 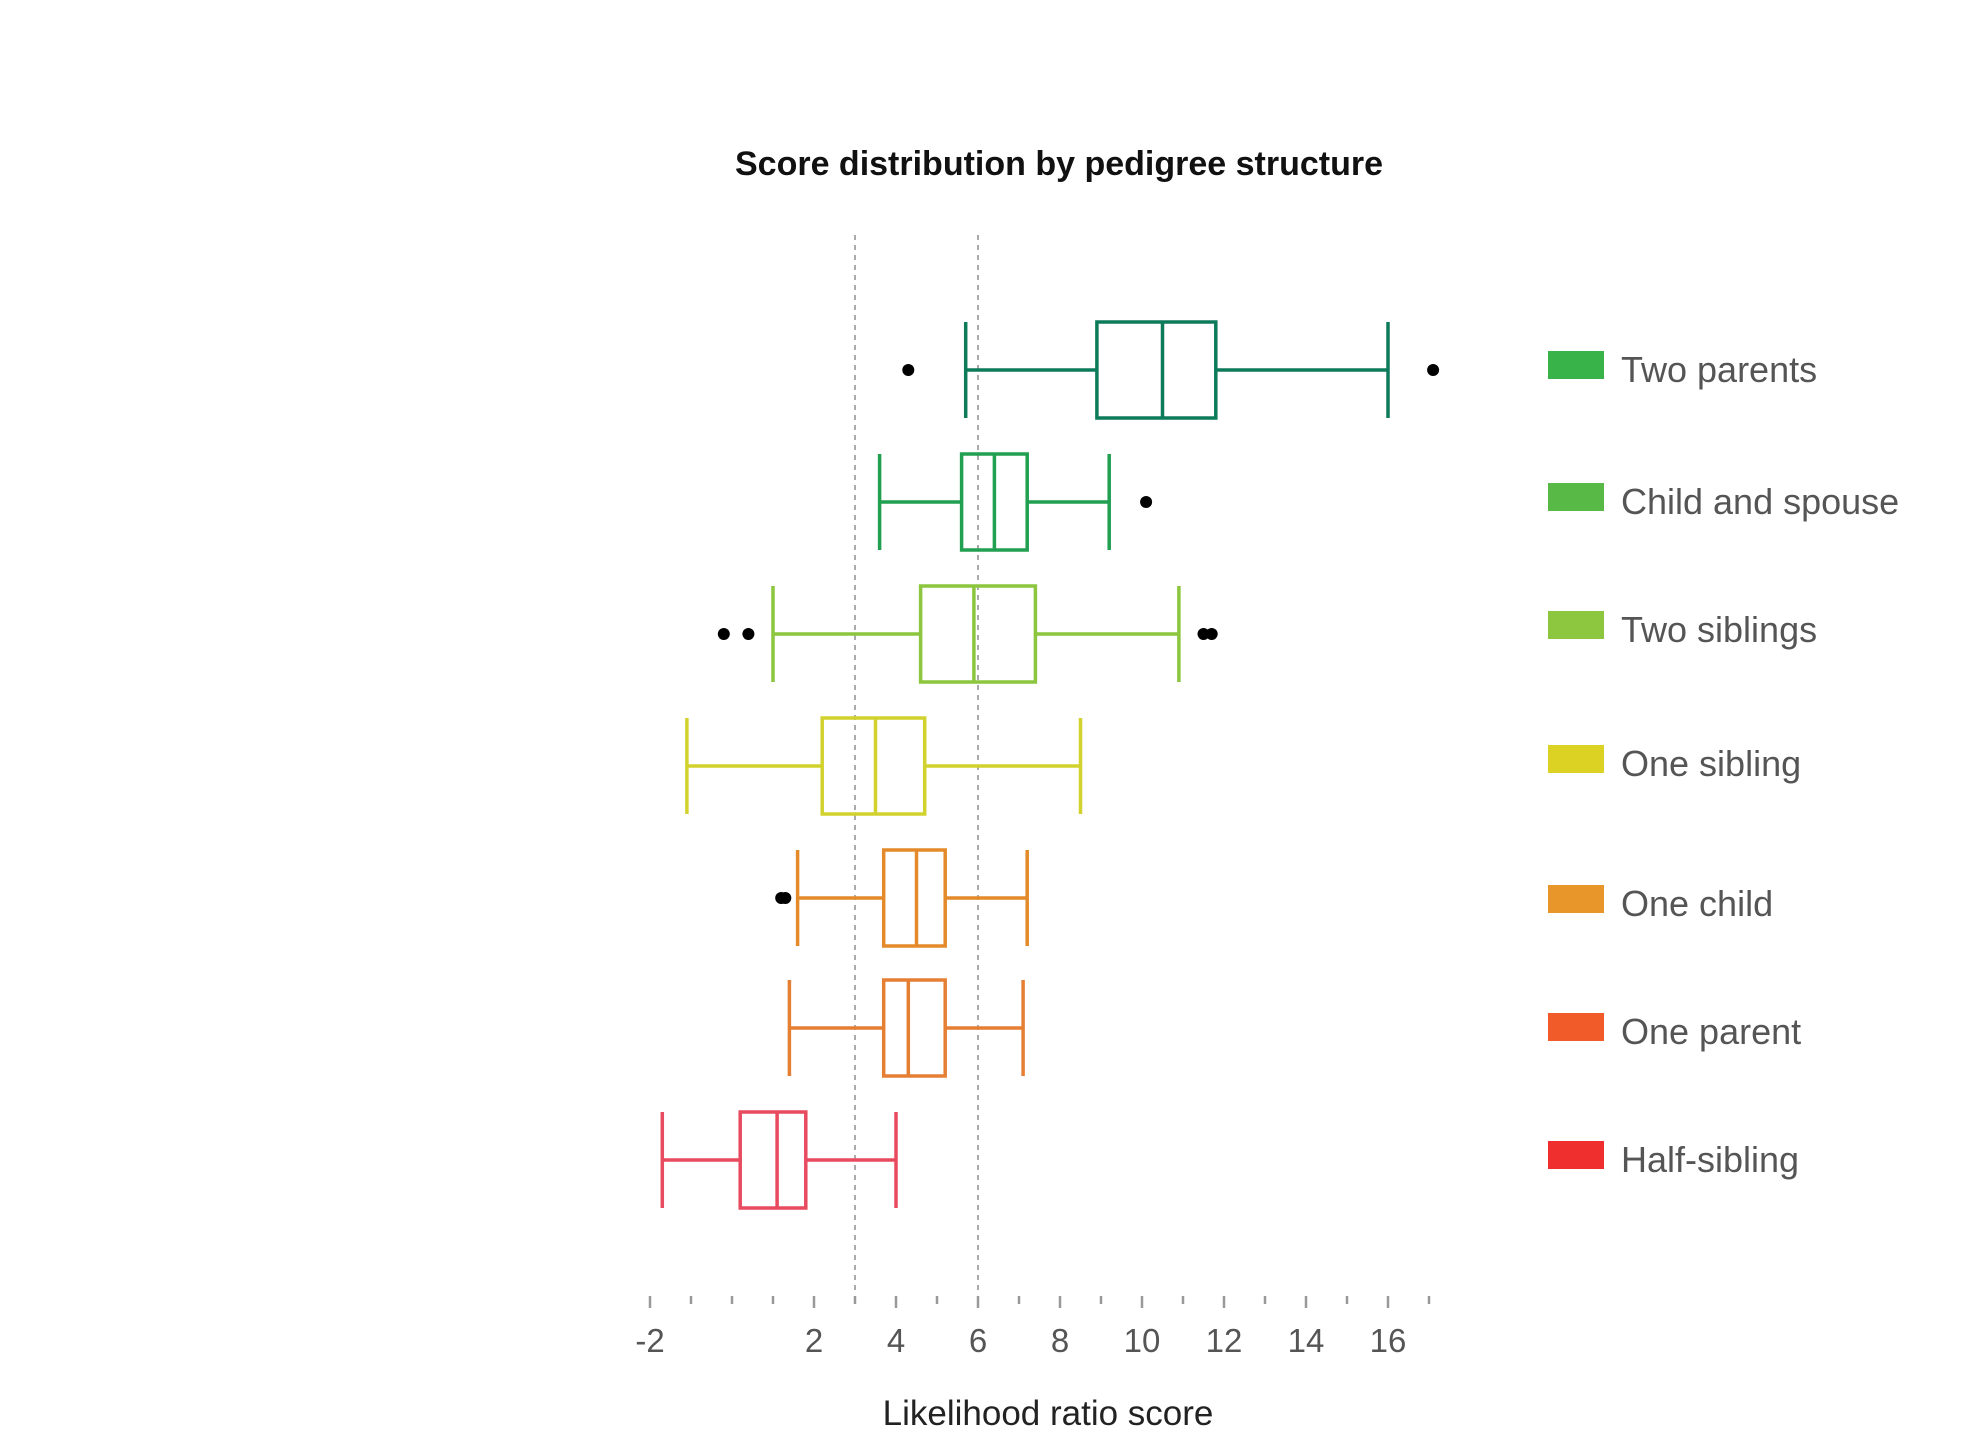 I want to click on x-tick-label-8: 16, so click(x=1388, y=1340).